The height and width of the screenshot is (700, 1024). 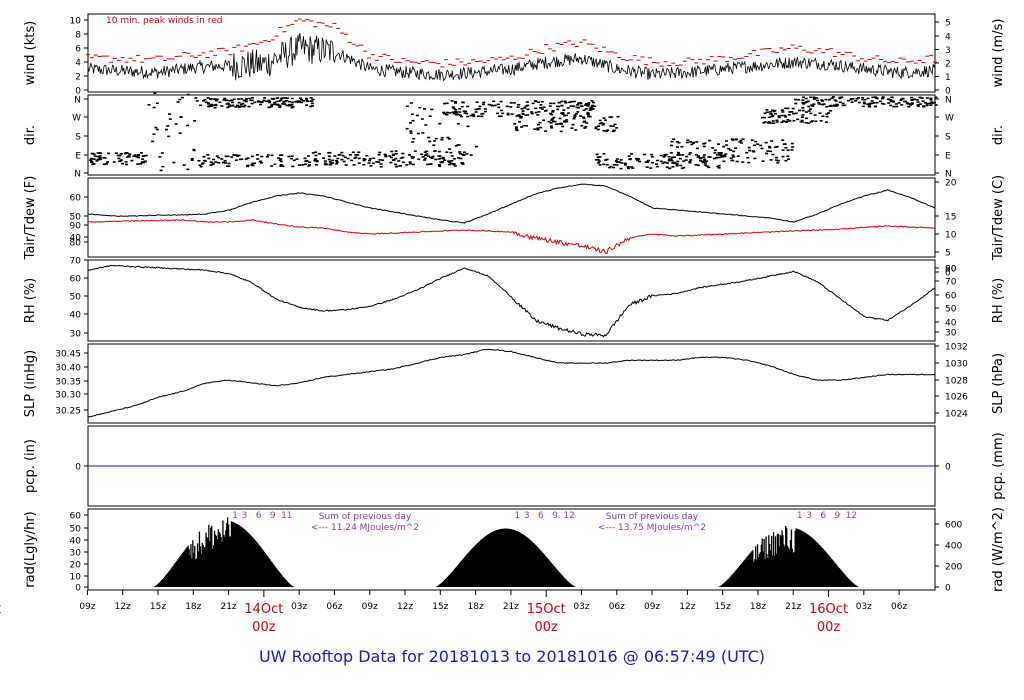 What do you see at coordinates (687, 607) in the screenshot?
I see `time-tick-label: 12z` at bounding box center [687, 607].